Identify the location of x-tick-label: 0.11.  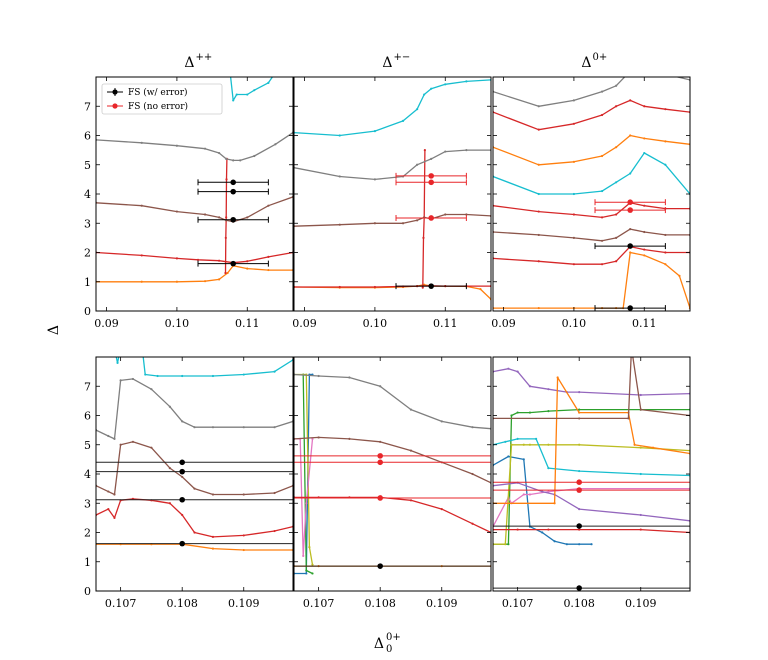
(445, 323).